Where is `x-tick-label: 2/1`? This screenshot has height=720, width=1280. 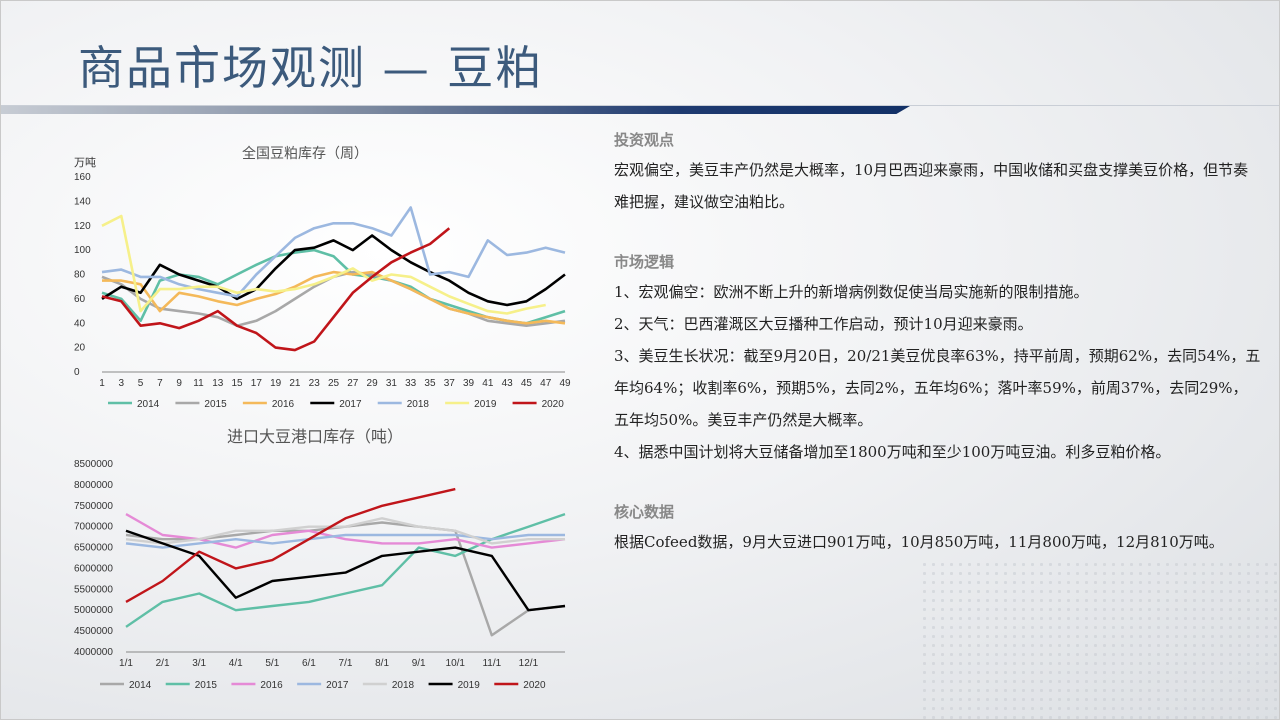 x-tick-label: 2/1 is located at coordinates (163, 663).